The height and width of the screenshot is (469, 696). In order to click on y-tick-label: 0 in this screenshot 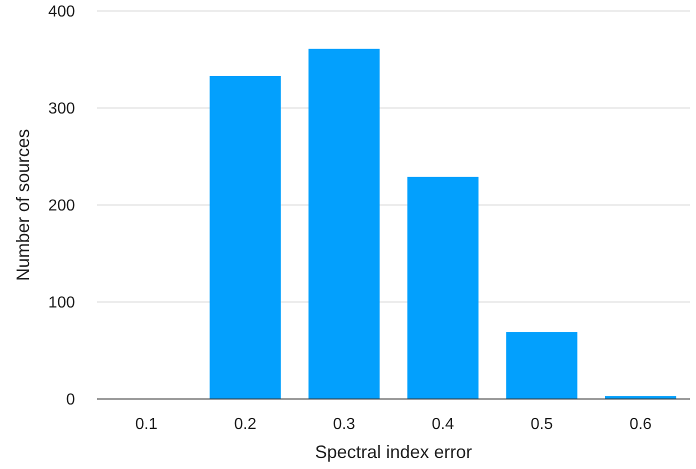, I will do `click(71, 400)`.